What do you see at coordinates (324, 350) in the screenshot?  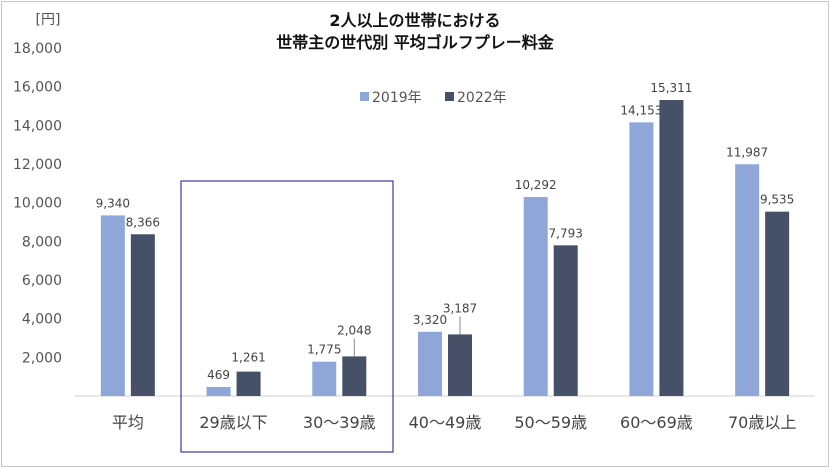 I see `data-label: 1,775` at bounding box center [324, 350].